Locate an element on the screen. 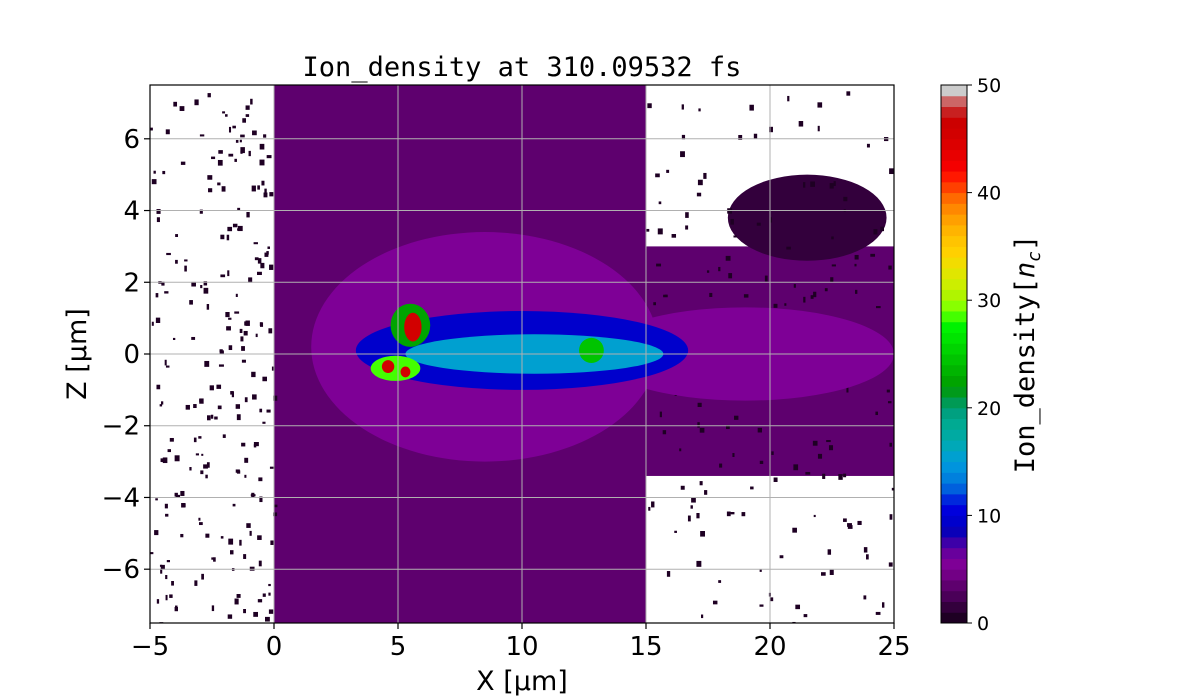 The image size is (1200, 700). x-tick-label: 15 is located at coordinates (645, 647).